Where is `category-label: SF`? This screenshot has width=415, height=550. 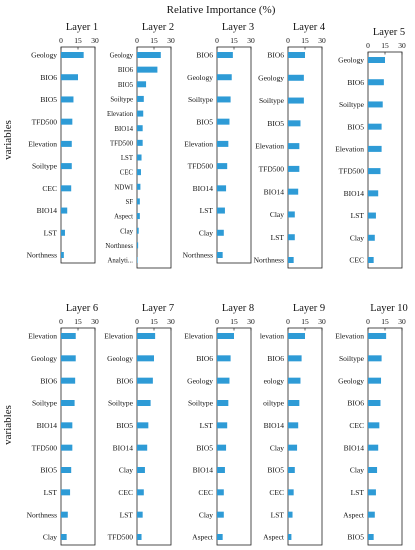
category-label: SF is located at coordinates (129, 202).